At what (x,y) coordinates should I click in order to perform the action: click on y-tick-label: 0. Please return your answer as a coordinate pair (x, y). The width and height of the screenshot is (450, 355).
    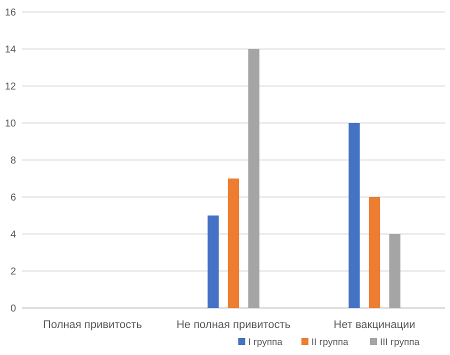
    Looking at the image, I should click on (13, 309).